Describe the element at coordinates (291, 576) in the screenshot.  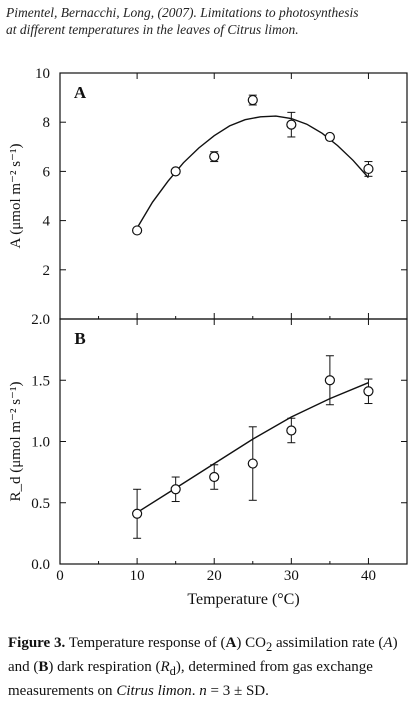
I see `x-tick-label: 30` at that location.